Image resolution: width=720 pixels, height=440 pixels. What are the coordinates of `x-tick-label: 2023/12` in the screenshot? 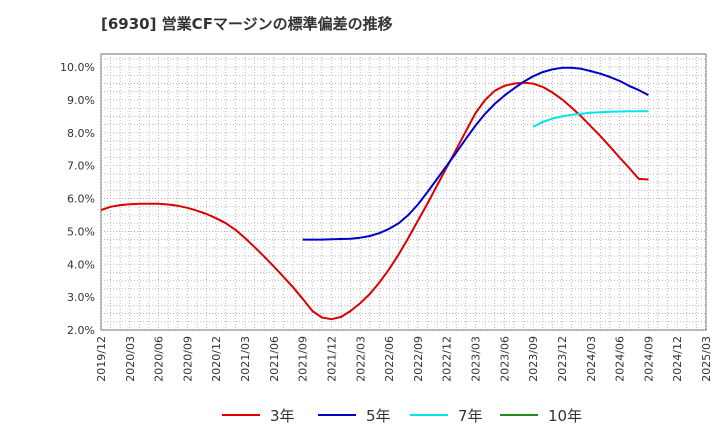 It's located at (562, 359).